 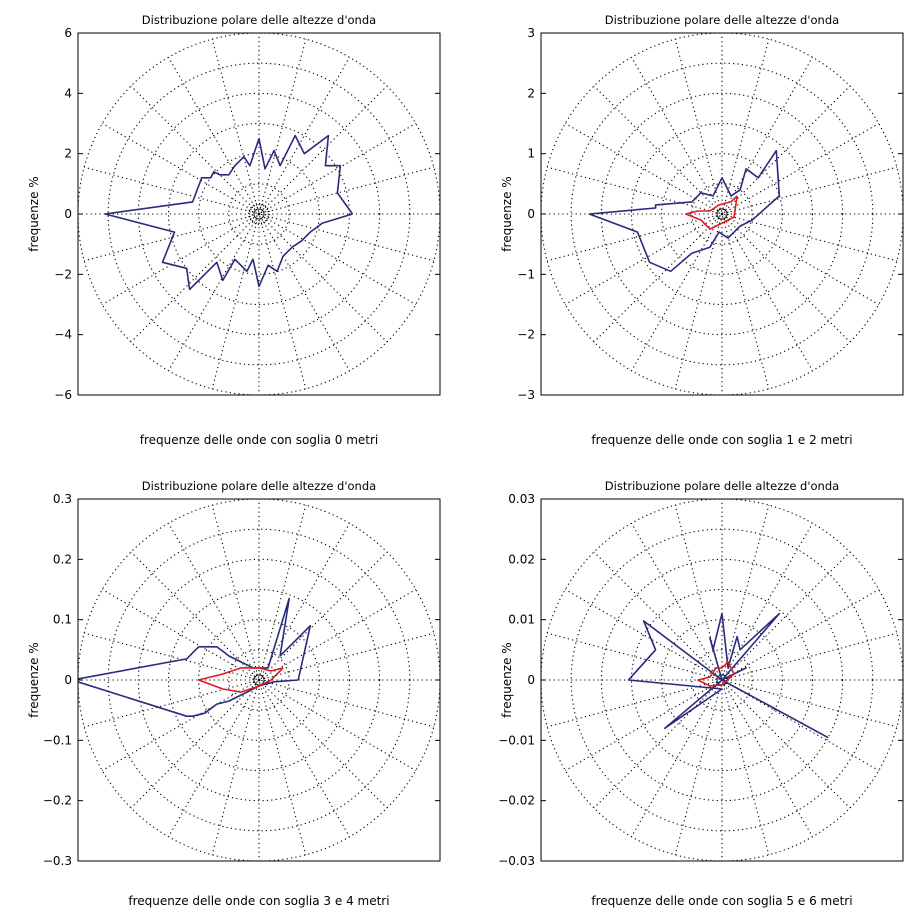 What do you see at coordinates (526, 274) in the screenshot?
I see `y-tick-label: −1` at bounding box center [526, 274].